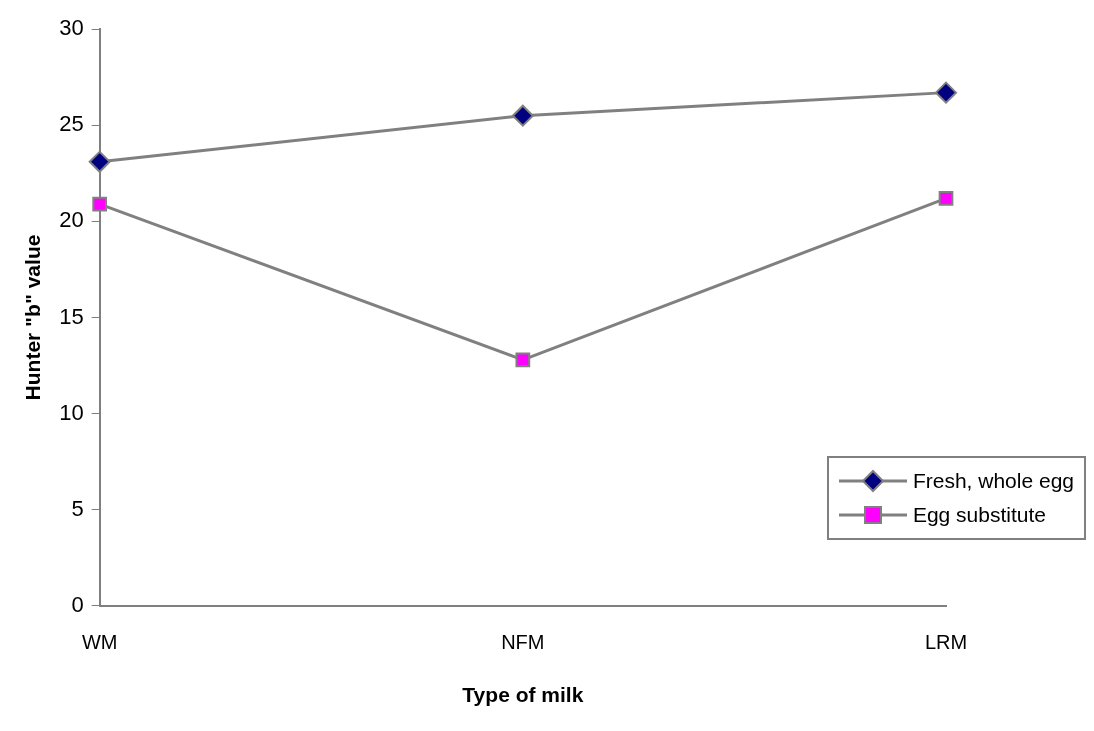 Image resolution: width=1094 pixels, height=731 pixels. Describe the element at coordinates (71, 220) in the screenshot. I see `y-tick-label: 20` at that location.